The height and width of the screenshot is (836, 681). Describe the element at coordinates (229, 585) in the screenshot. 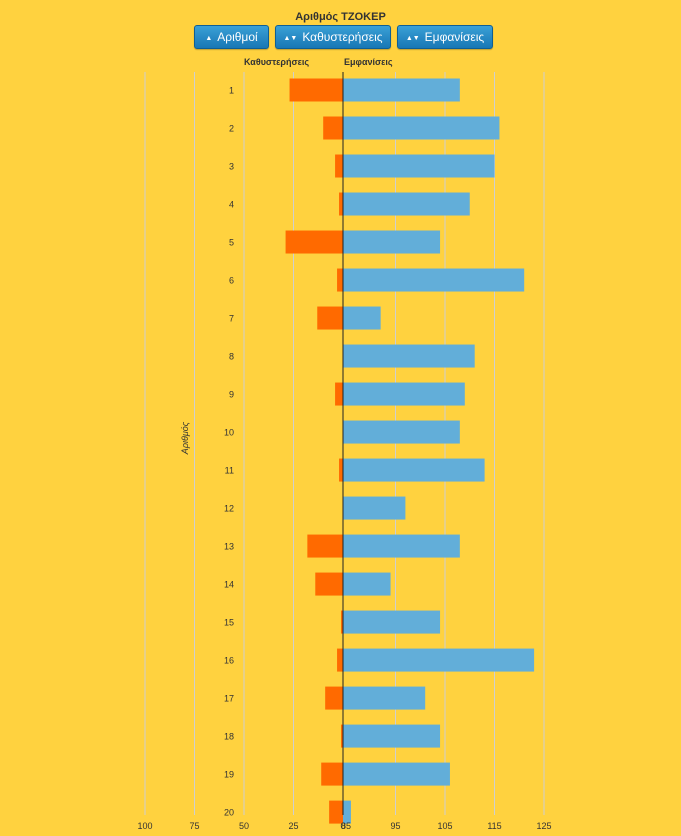

I see `category-label: 14` at that location.